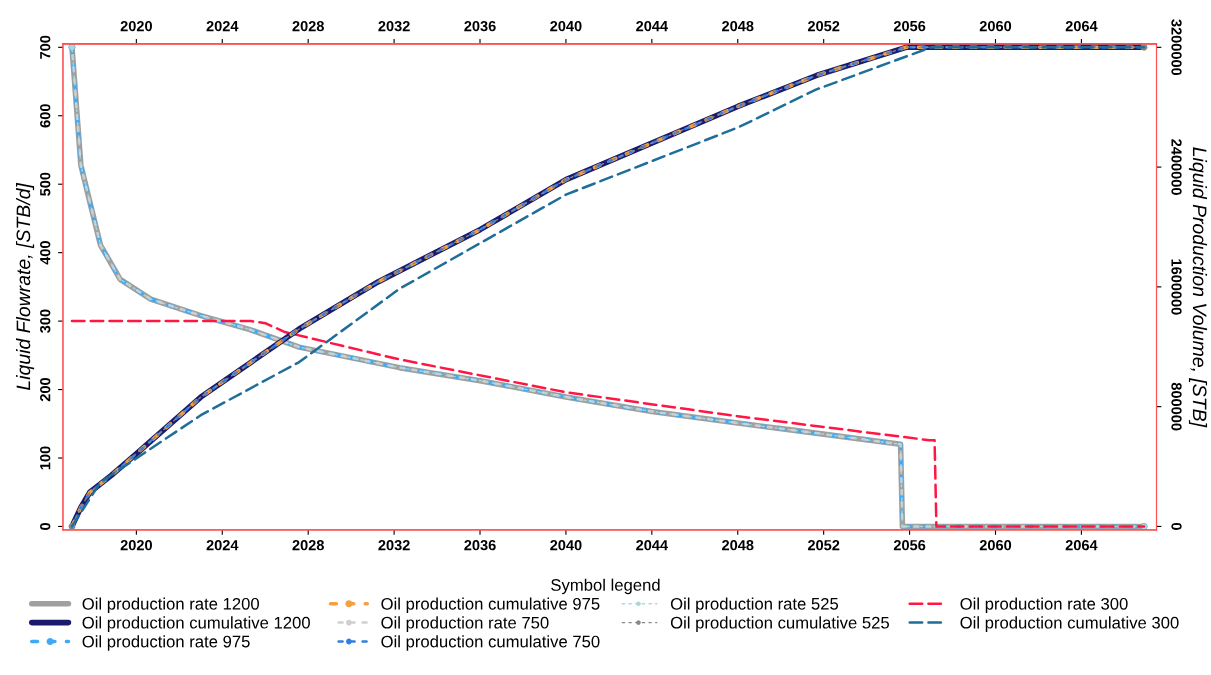  Describe the element at coordinates (1081, 26) in the screenshot. I see `x2-tick-label: 2064` at that location.